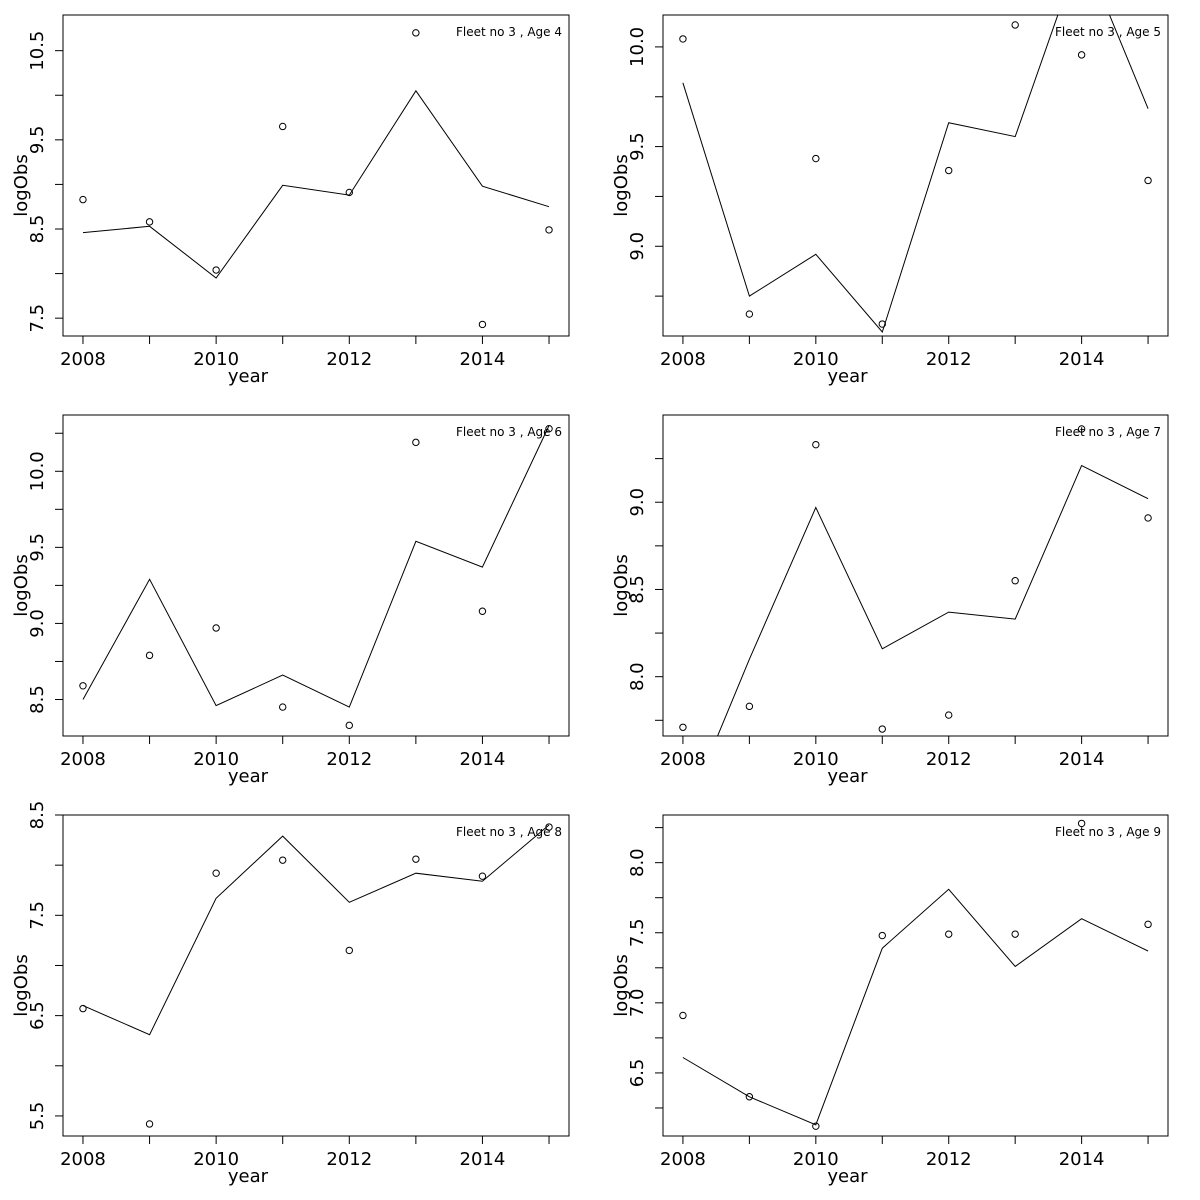  What do you see at coordinates (37, 51) in the screenshot?
I see `y-tick-label: 10.5` at bounding box center [37, 51].